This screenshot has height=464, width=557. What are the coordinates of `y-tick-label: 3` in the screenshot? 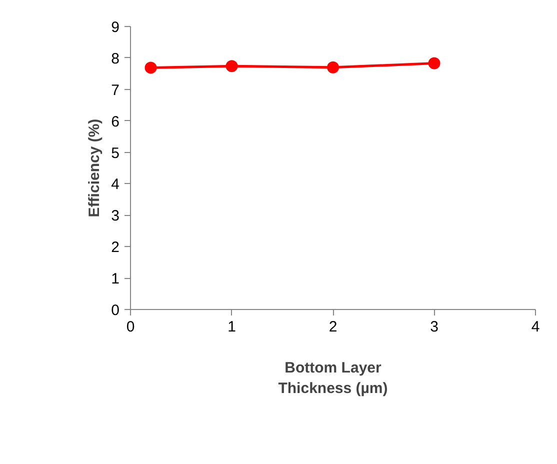 It's located at (115, 216).